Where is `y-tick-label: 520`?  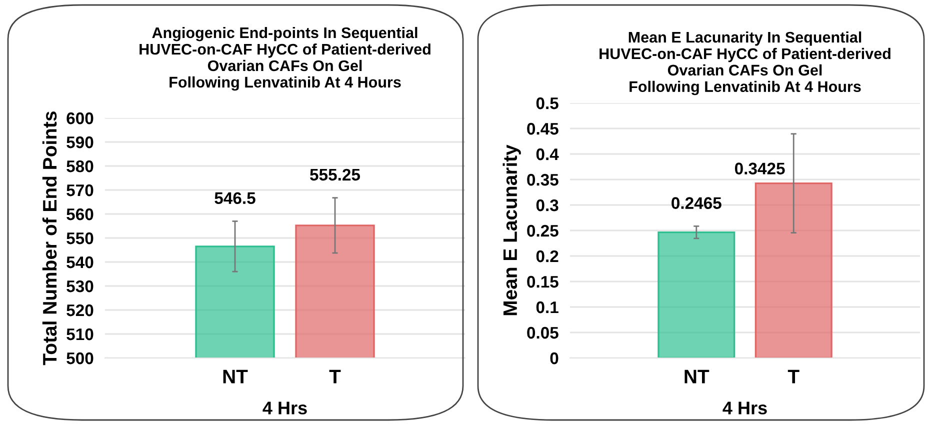
y-tick-label: 520 is located at coordinates (80, 310).